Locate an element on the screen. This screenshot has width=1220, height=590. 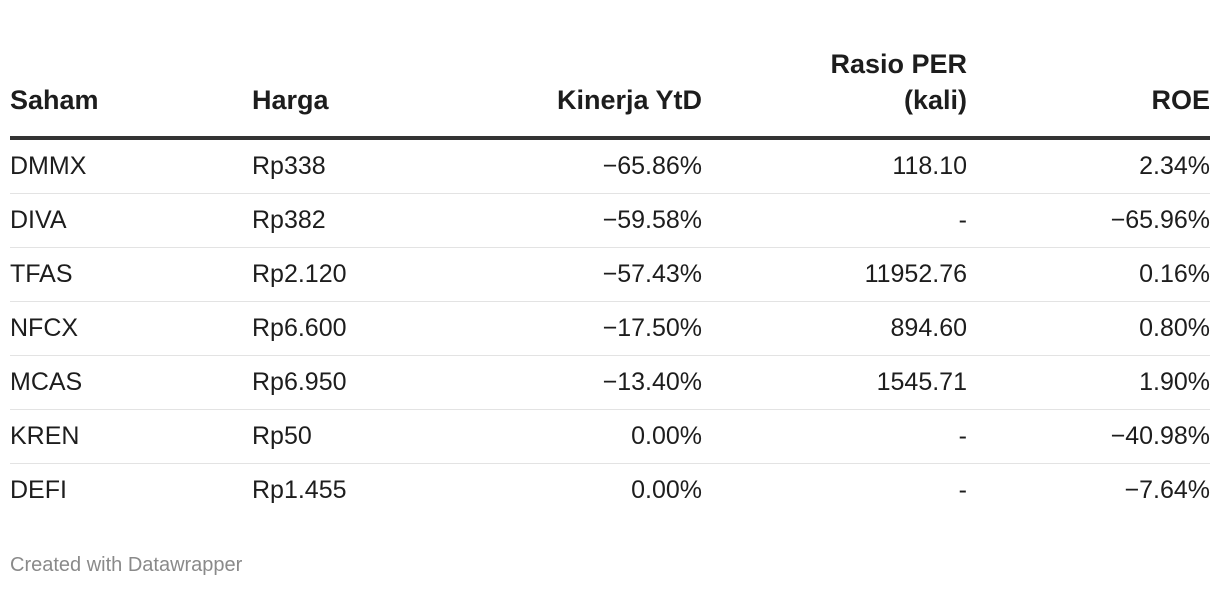
cell-saham: KREN is located at coordinates (131, 436).